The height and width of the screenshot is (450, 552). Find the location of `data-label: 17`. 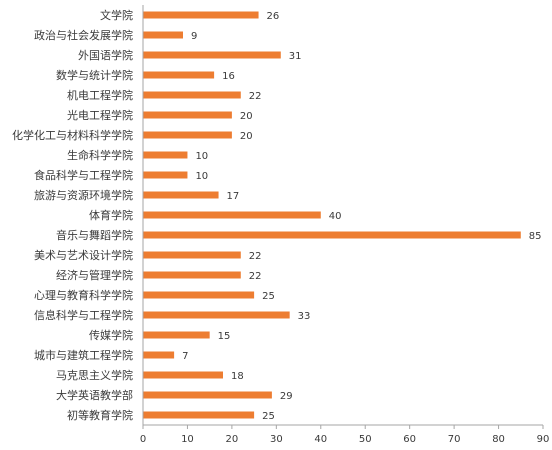

data-label: 17 is located at coordinates (233, 196).